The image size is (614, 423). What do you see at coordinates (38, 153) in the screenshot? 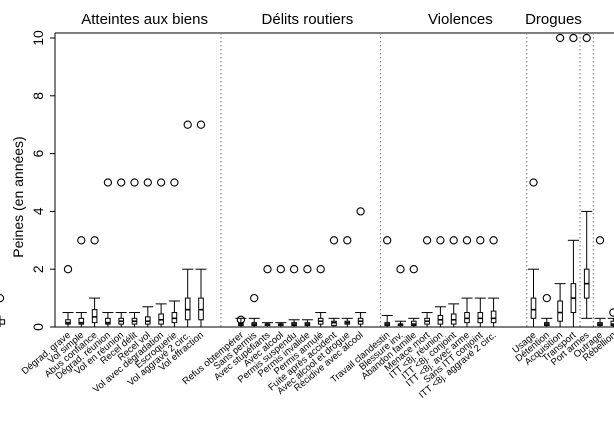
I see `y-tick-label-3: 6` at bounding box center [38, 153].